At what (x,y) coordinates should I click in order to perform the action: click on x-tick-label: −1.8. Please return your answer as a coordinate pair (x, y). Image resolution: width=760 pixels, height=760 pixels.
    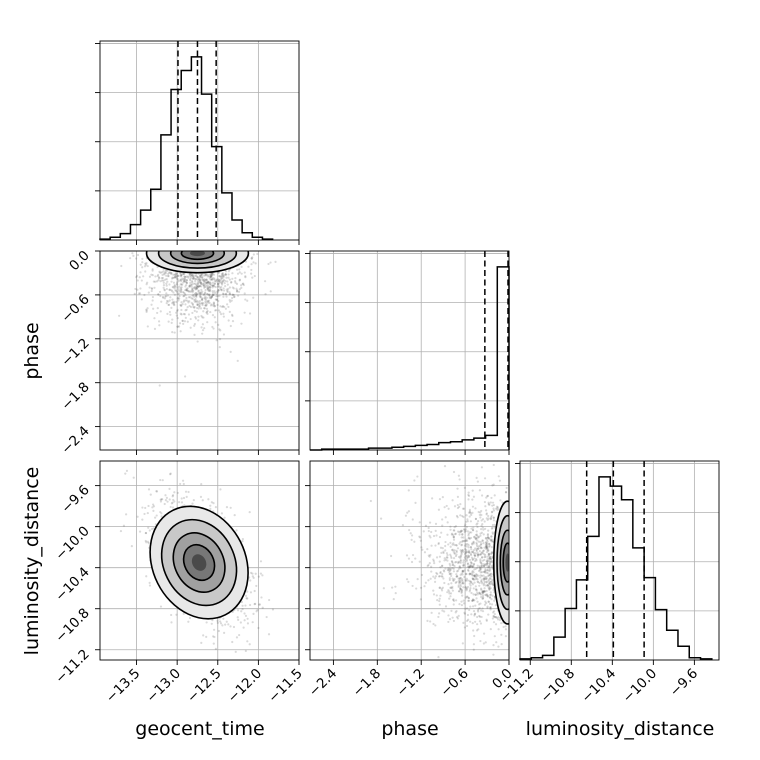
    Looking at the image, I should click on (367, 683).